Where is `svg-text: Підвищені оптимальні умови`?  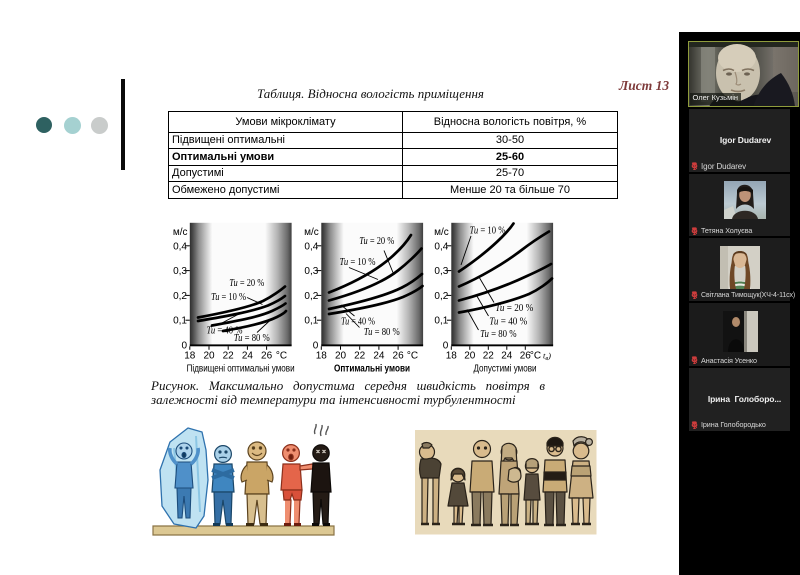
svg-text: Підвищені оптимальні умови is located at coordinates (241, 369).